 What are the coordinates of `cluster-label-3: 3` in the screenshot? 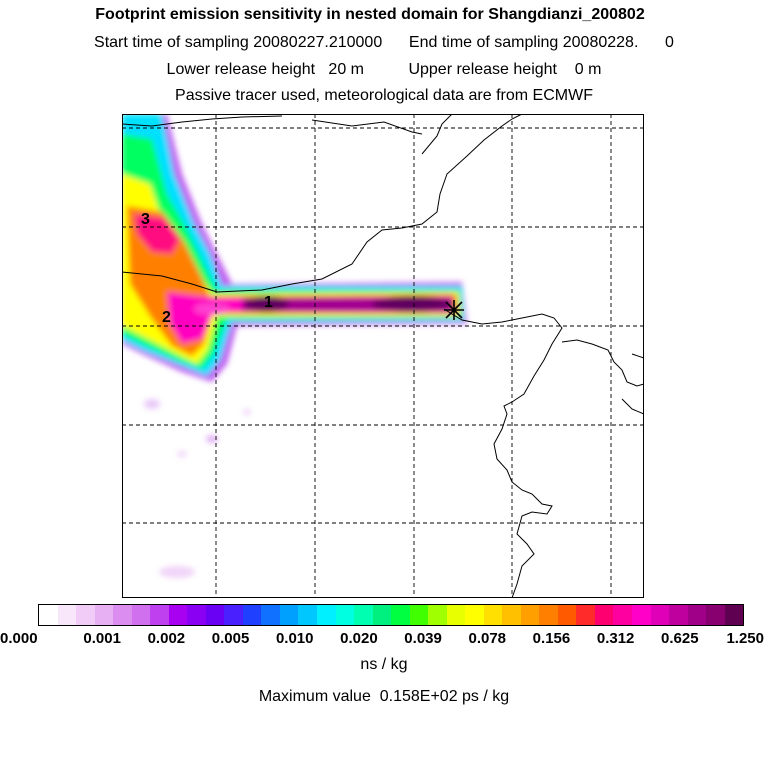 It's located at (145, 219).